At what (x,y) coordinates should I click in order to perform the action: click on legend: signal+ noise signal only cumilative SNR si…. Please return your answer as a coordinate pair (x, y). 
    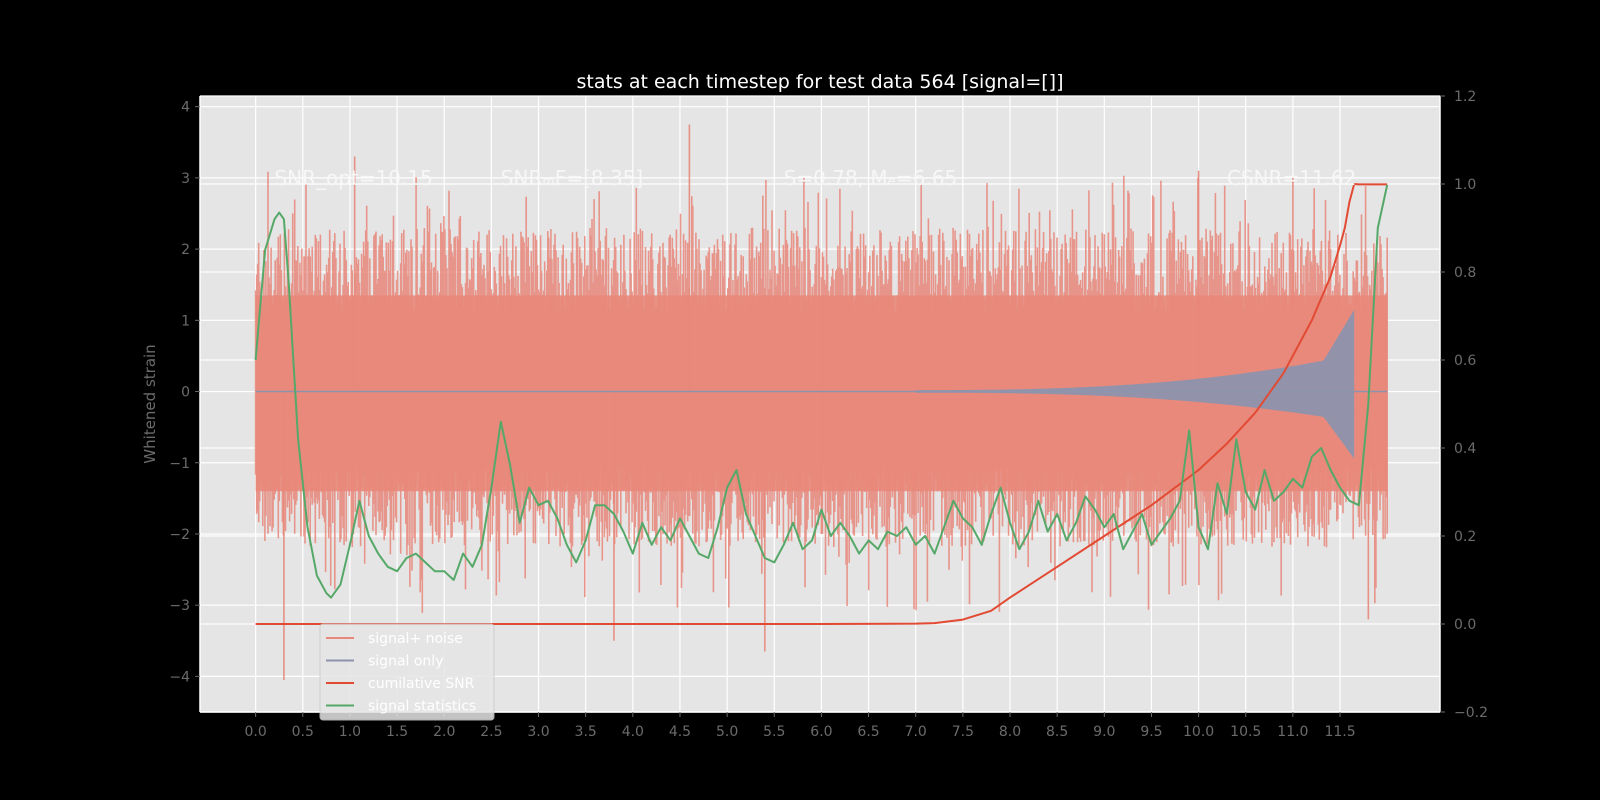
    Looking at the image, I should click on (407, 672).